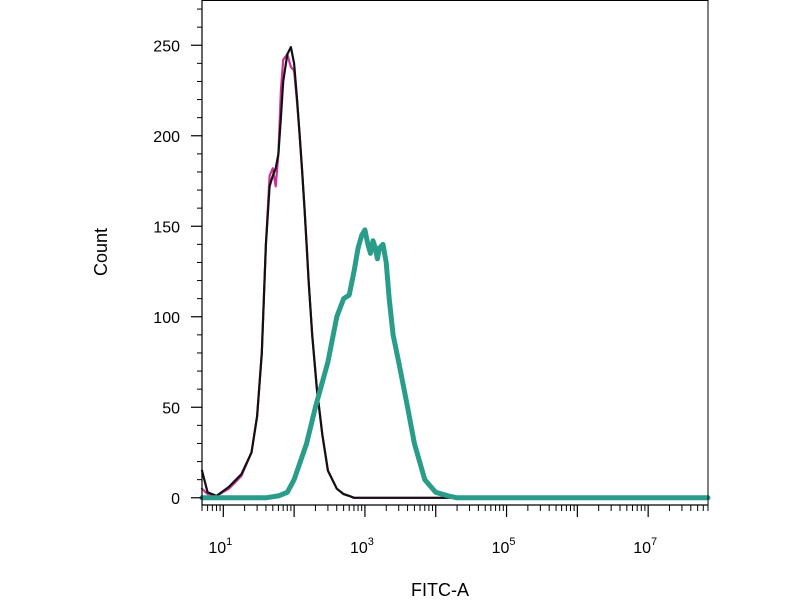 This screenshot has height=600, width=800. Describe the element at coordinates (645, 546) in the screenshot. I see `x-tick-label: 10⁷` at that location.